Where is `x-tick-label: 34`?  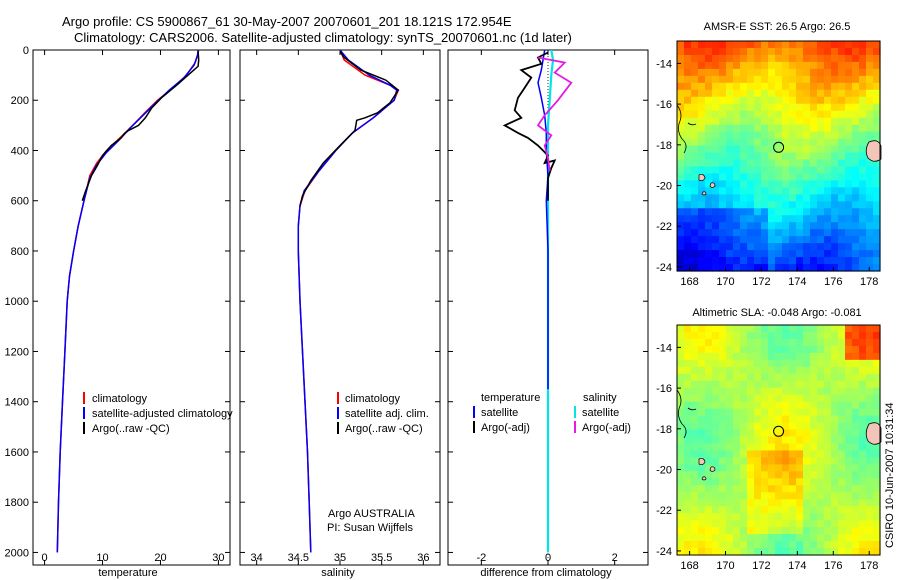 x-tick-label: 34 is located at coordinates (257, 558).